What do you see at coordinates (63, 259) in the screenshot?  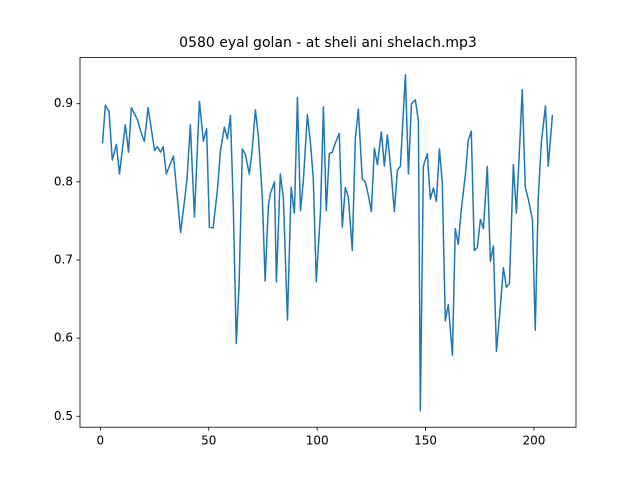 I see `y-tick-label: 0.7` at bounding box center [63, 259].